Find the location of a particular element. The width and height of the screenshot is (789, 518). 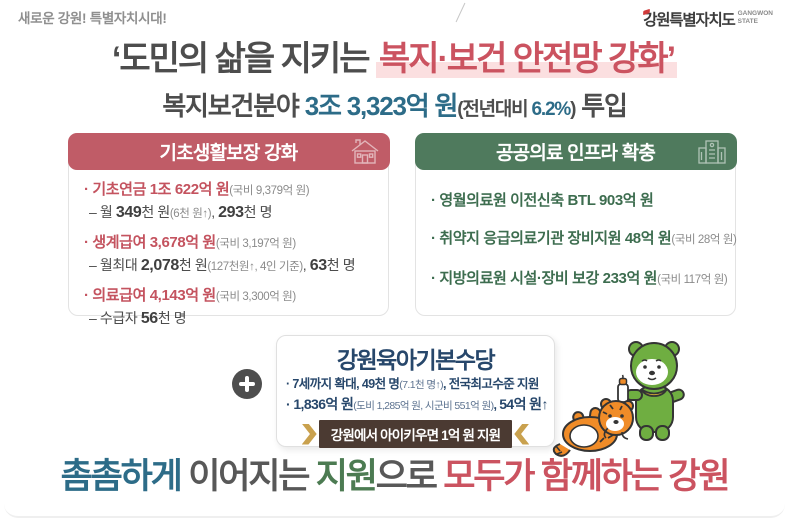

text-run: (7.1천 명↑) is located at coordinates (421, 385).